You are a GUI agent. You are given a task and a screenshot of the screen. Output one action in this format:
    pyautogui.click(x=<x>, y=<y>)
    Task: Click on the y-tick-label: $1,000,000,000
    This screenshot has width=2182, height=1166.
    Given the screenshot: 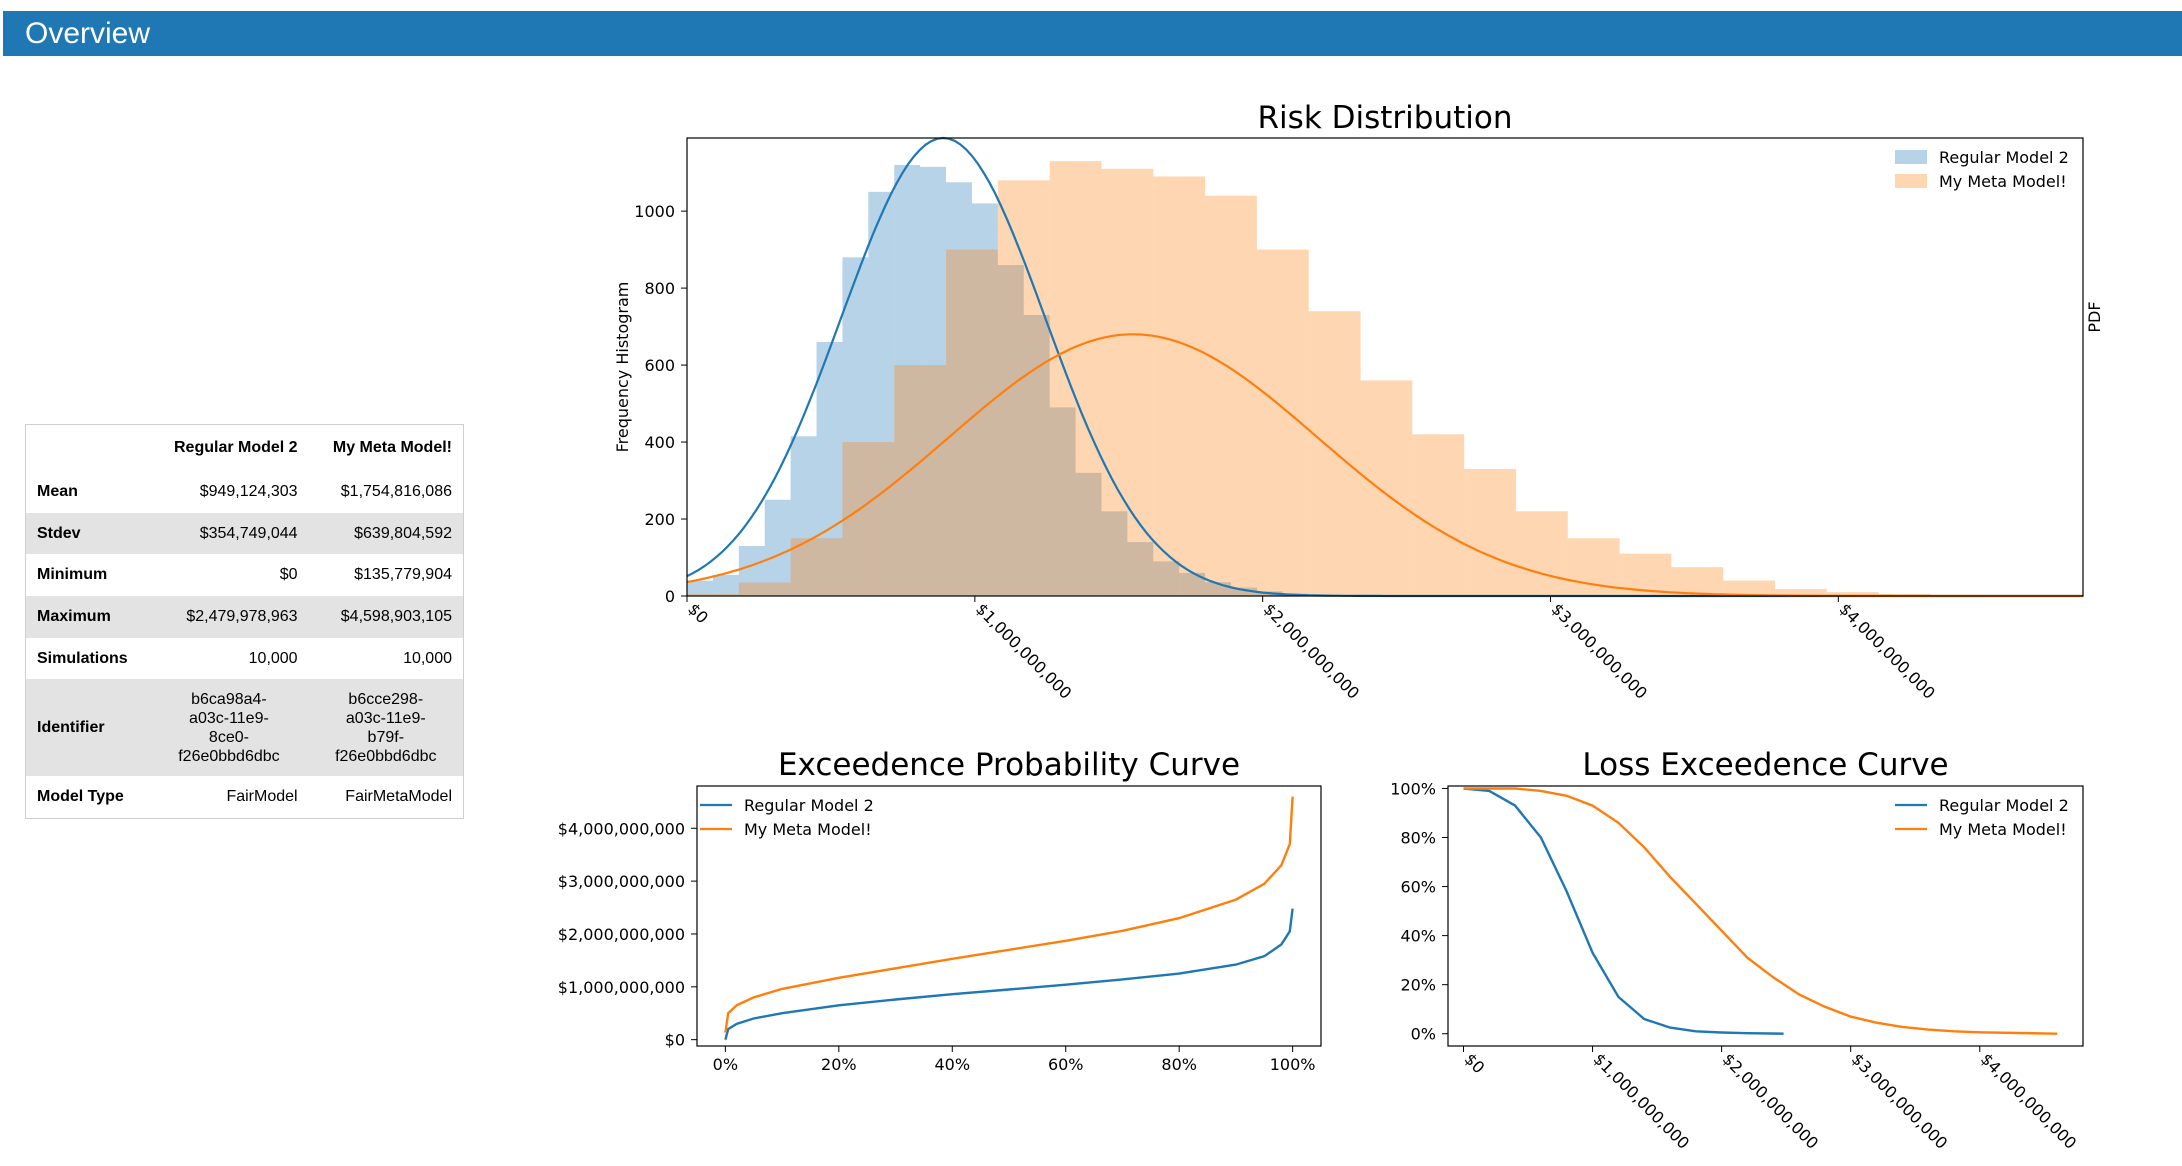 What is the action you would take?
    pyautogui.click(x=621, y=987)
    